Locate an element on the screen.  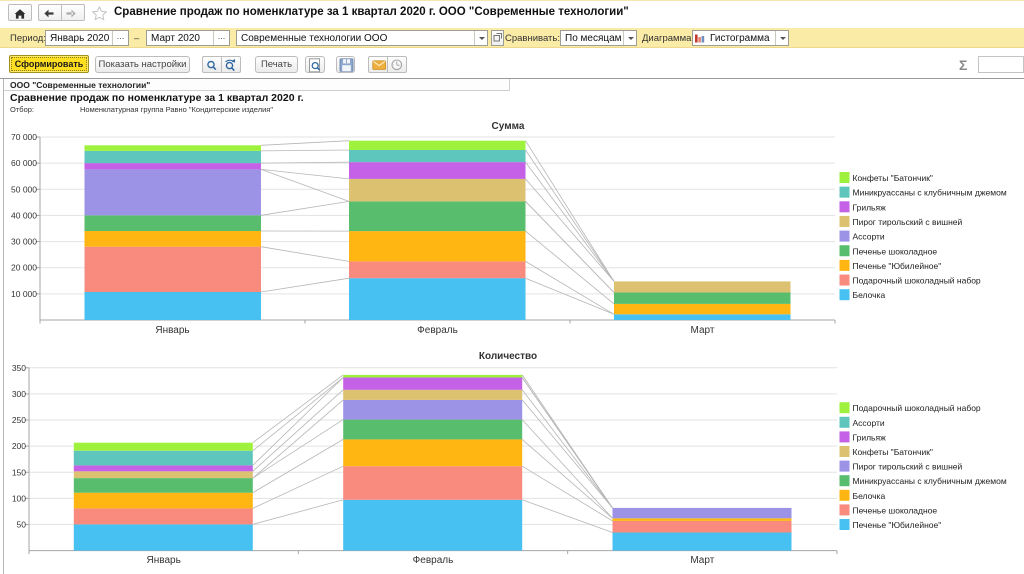
svg-text: 250 is located at coordinates (19, 420).